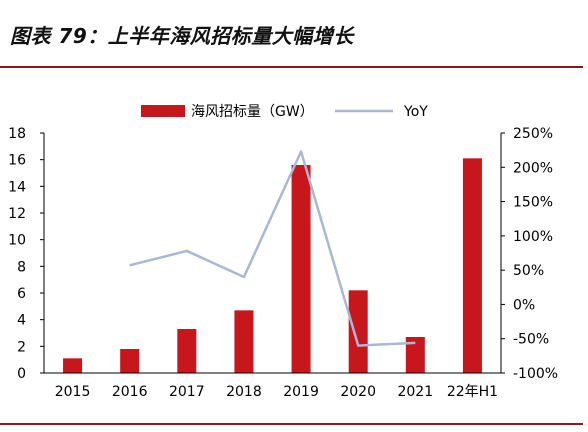 The height and width of the screenshot is (432, 588). Describe the element at coordinates (533, 203) in the screenshot. I see `right-tick-label: 150%` at that location.